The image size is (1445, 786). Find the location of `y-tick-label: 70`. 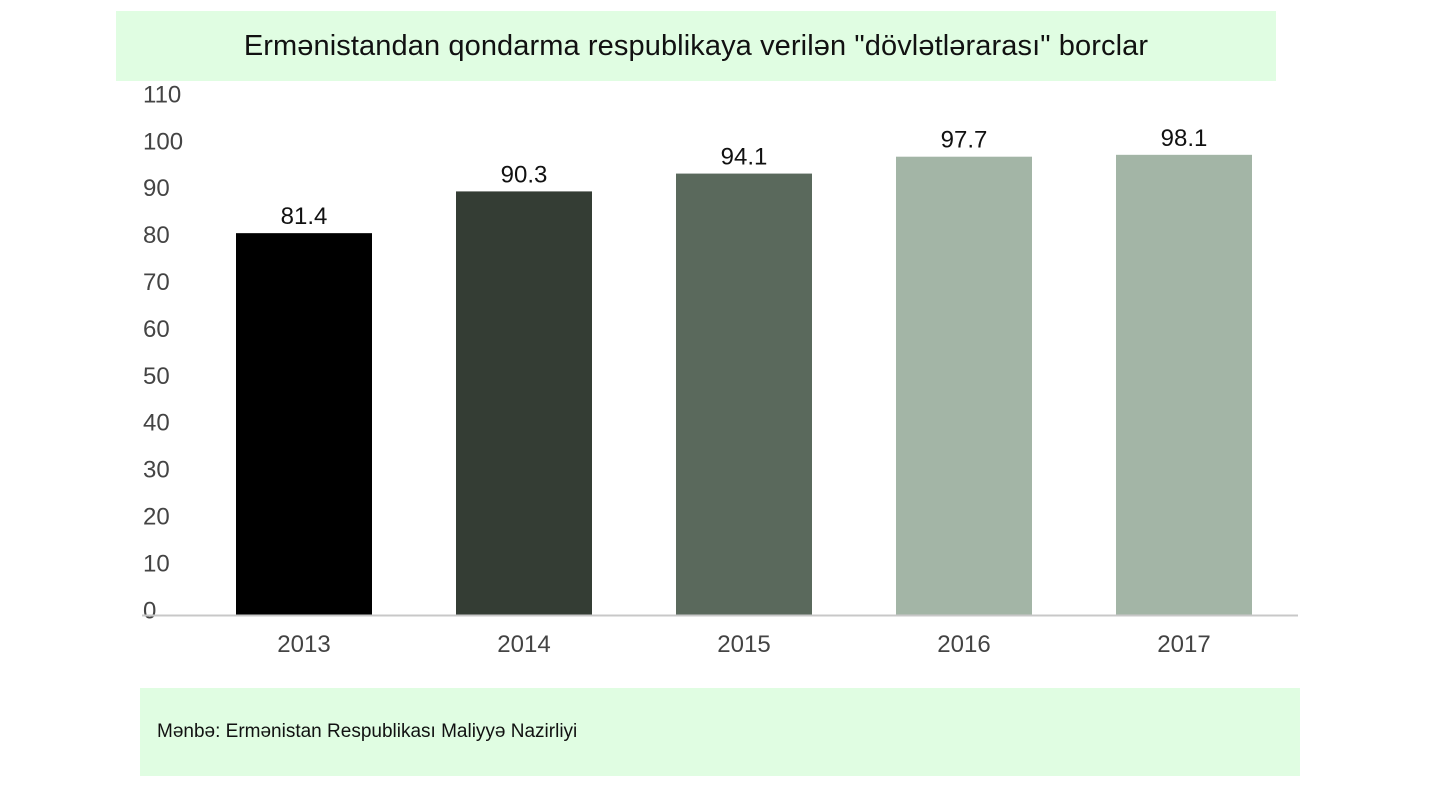

y-tick-label: 70 is located at coordinates (156, 282).